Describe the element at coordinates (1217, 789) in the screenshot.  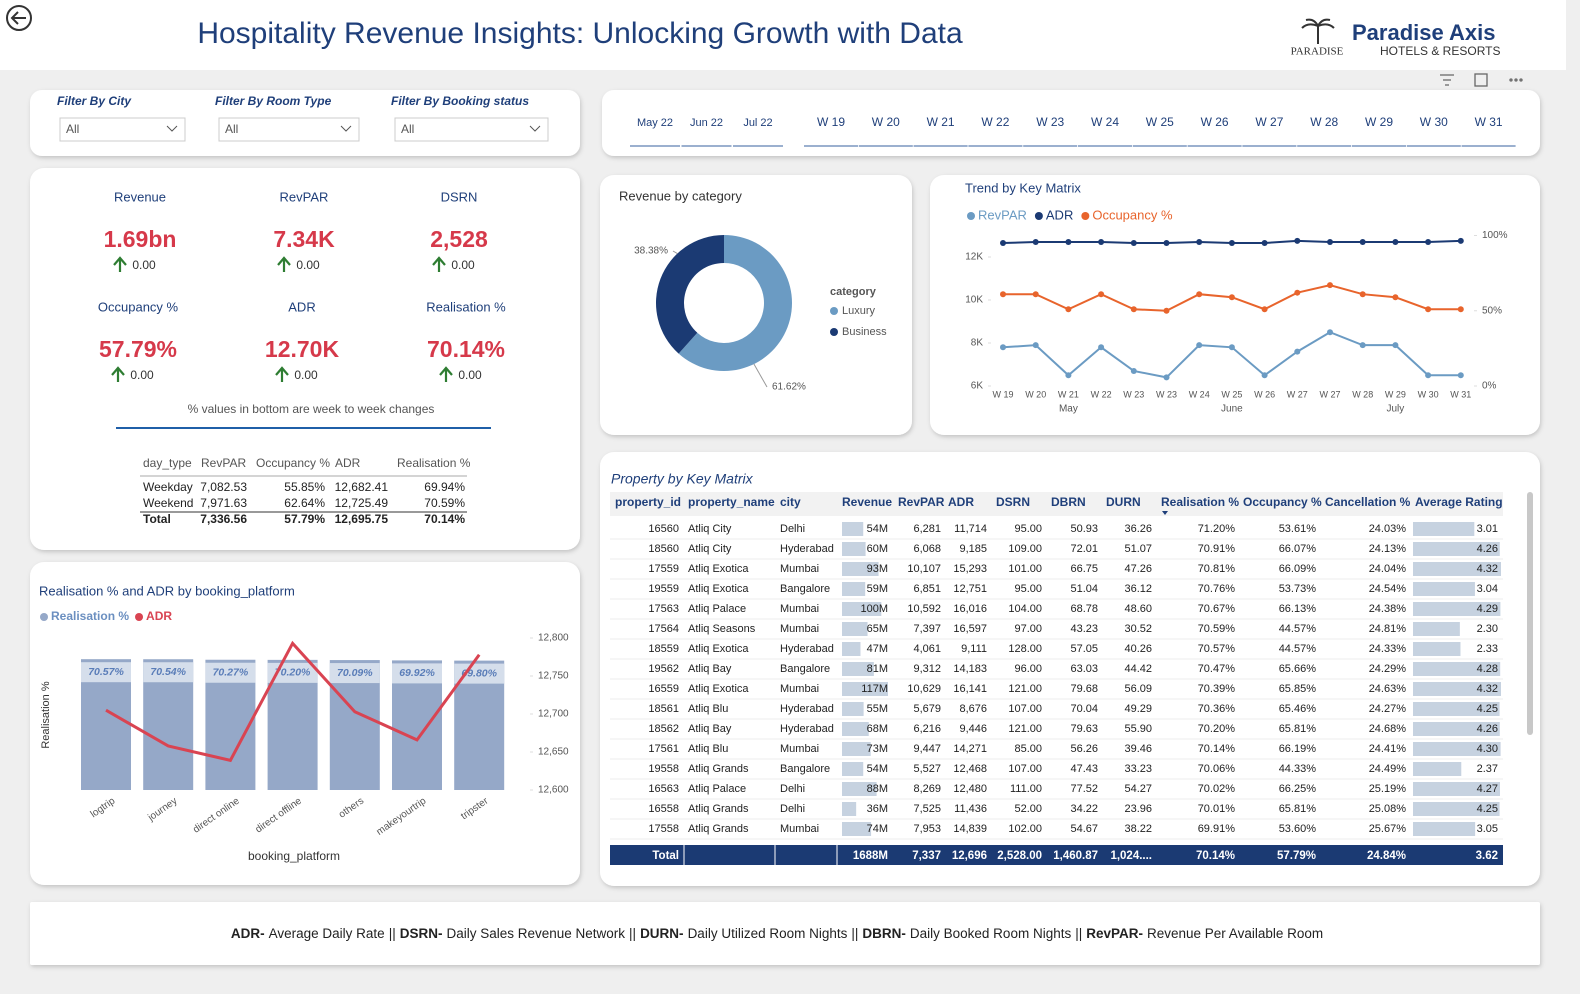
I see `table-cell: 70.02%` at that location.